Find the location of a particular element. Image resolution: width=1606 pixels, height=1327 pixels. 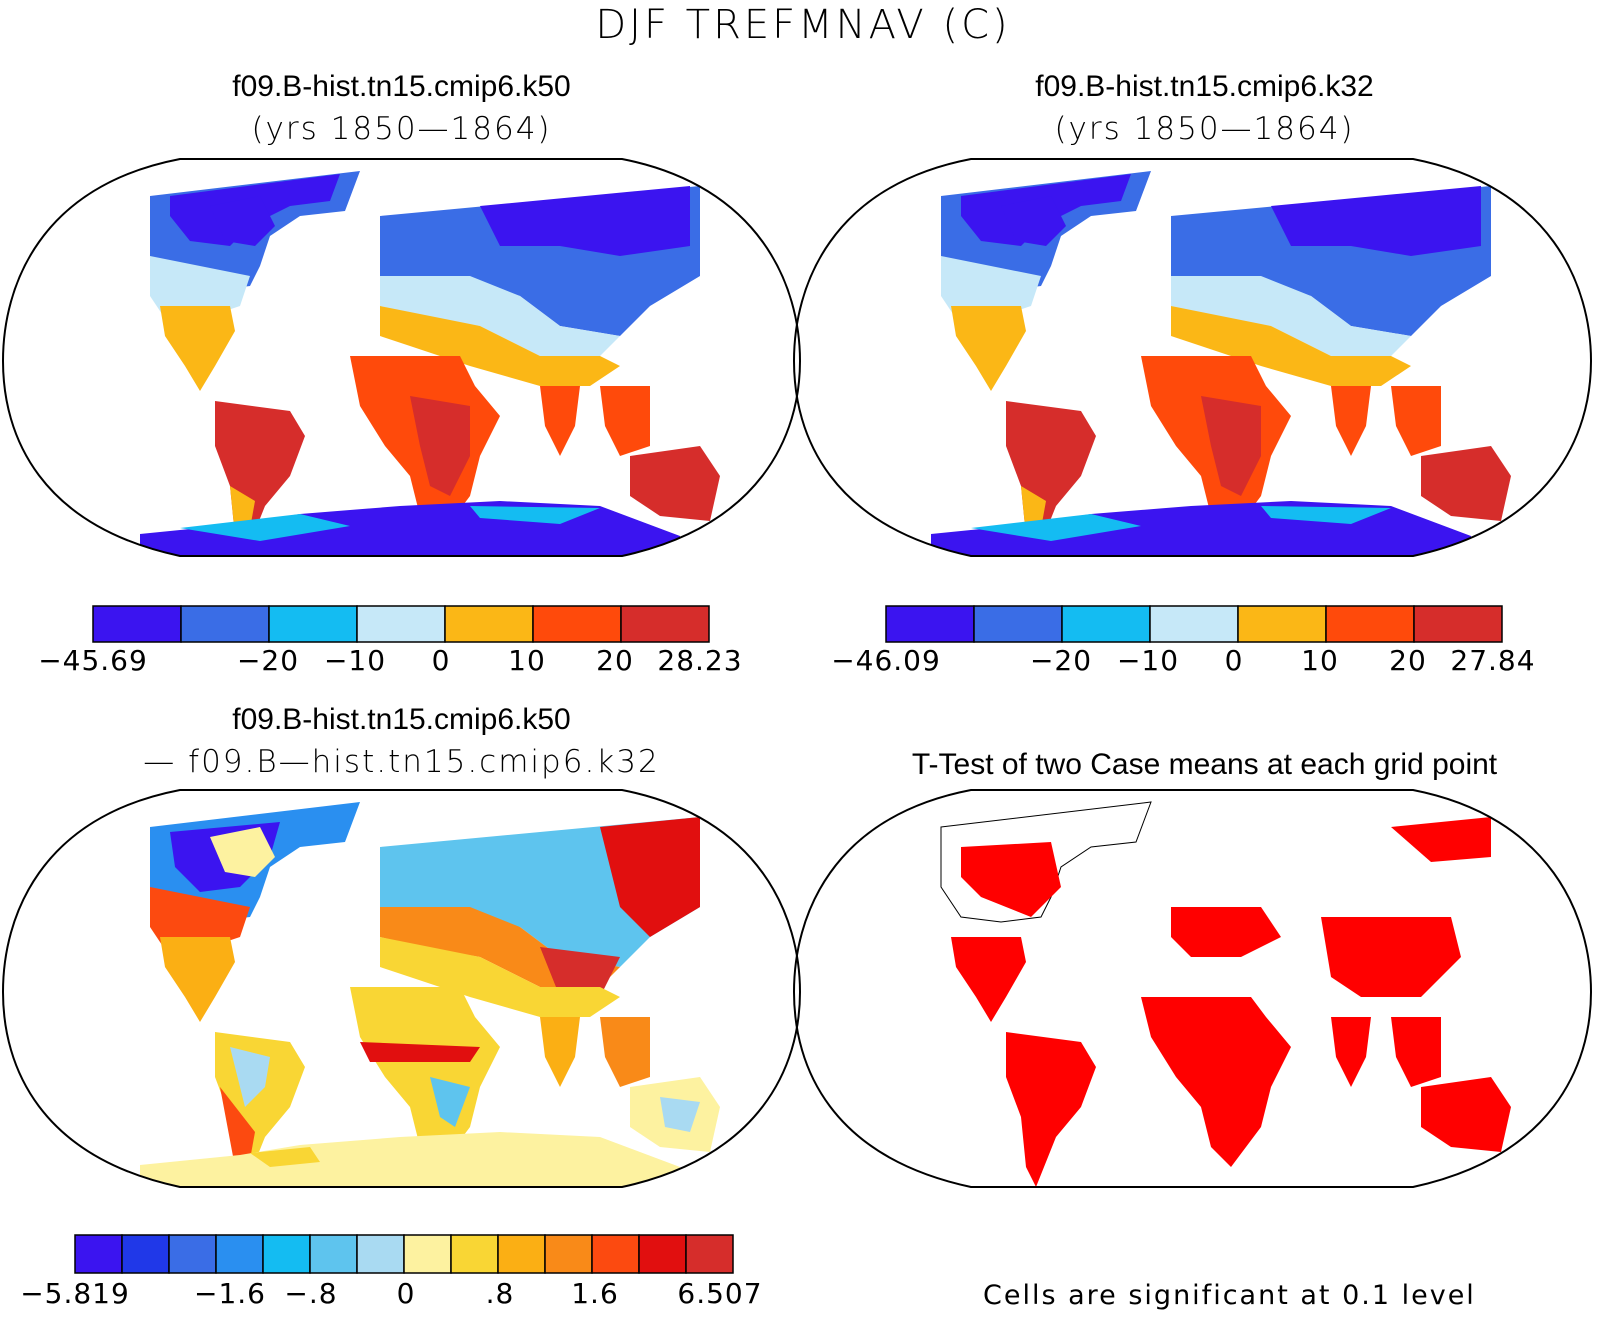

colorbar: −45.69 −20 −10 0 10 20 28.23 is located at coordinates (390, 638).